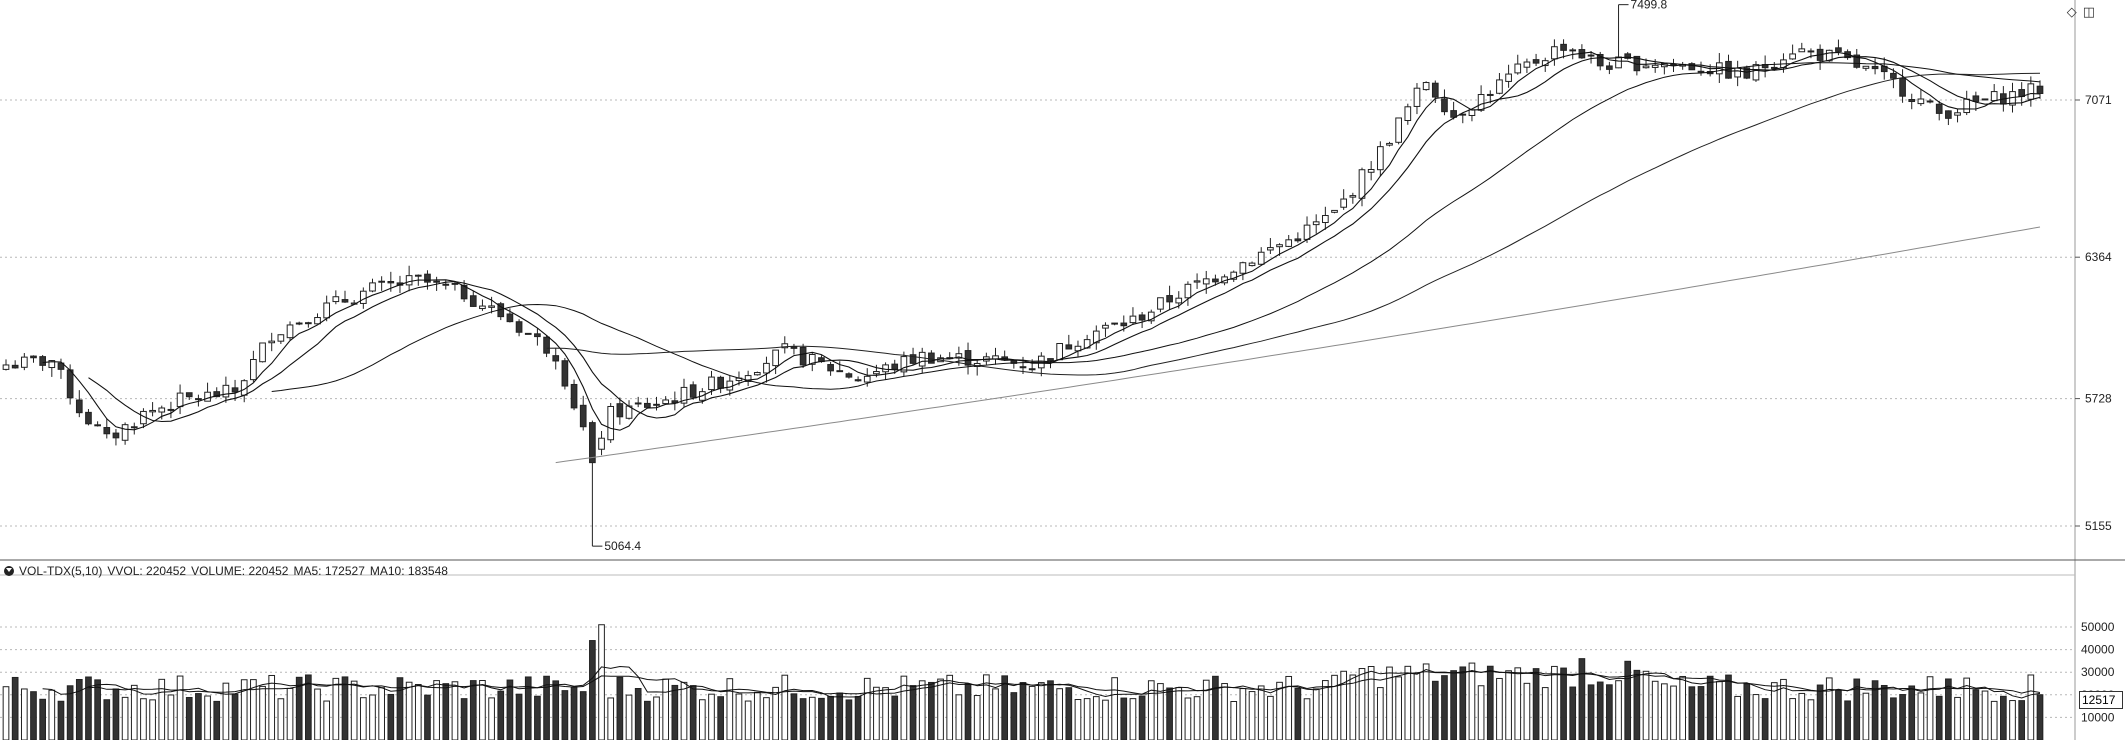 This screenshot has width=2125, height=740. What do you see at coordinates (2093, 313) in the screenshot?
I see `price-axis-labels: 7071 6364 5728 5155` at bounding box center [2093, 313].